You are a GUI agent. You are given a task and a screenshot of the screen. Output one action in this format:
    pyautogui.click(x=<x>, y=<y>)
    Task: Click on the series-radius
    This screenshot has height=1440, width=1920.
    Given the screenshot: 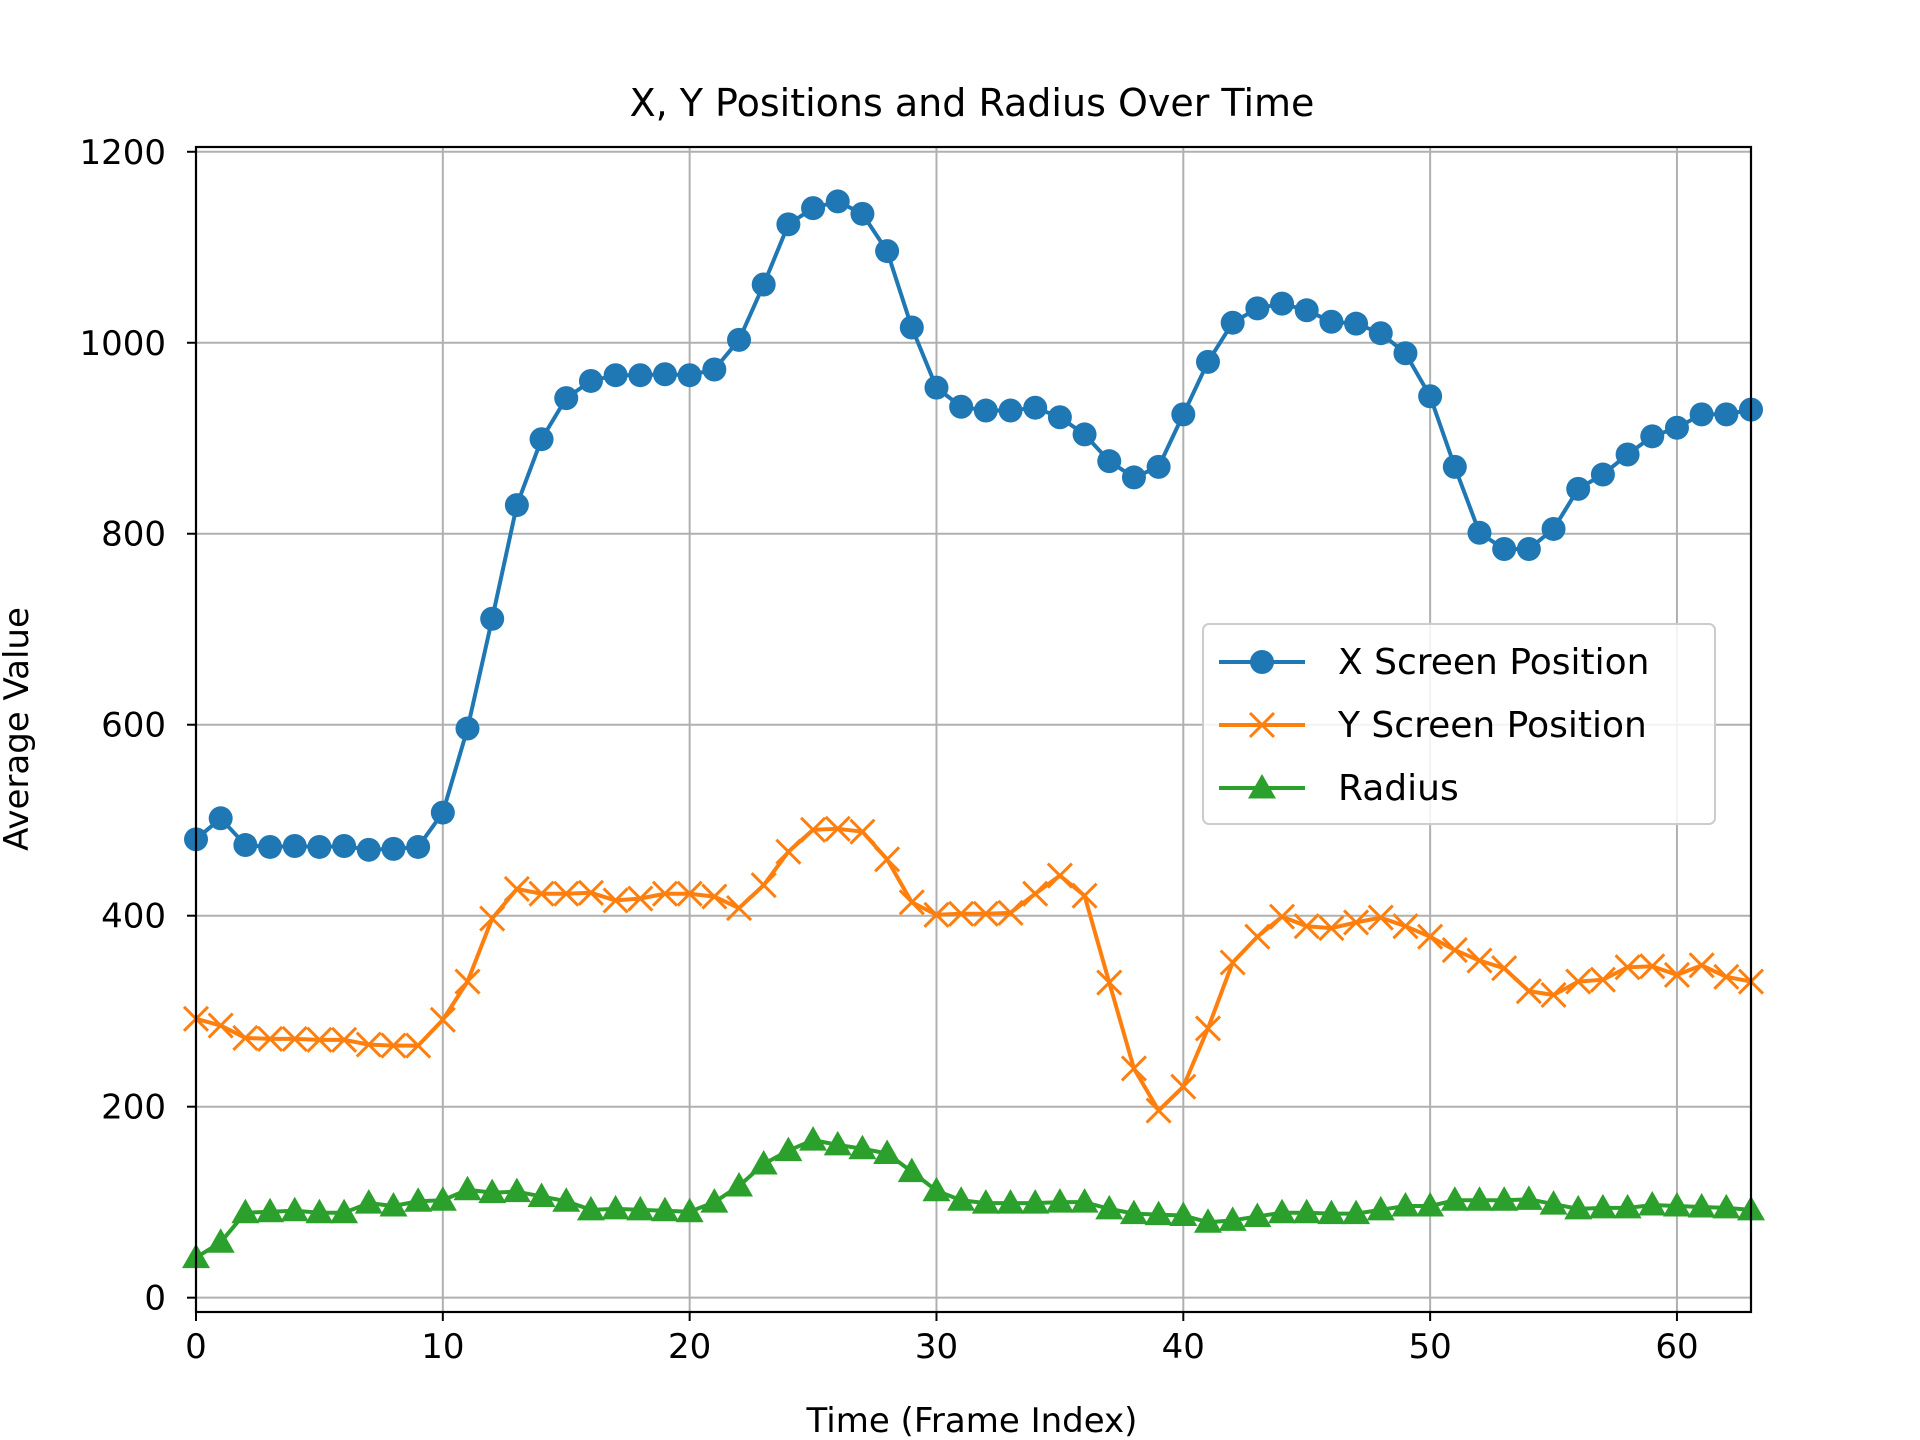 What is the action you would take?
    pyautogui.click(x=973, y=1197)
    